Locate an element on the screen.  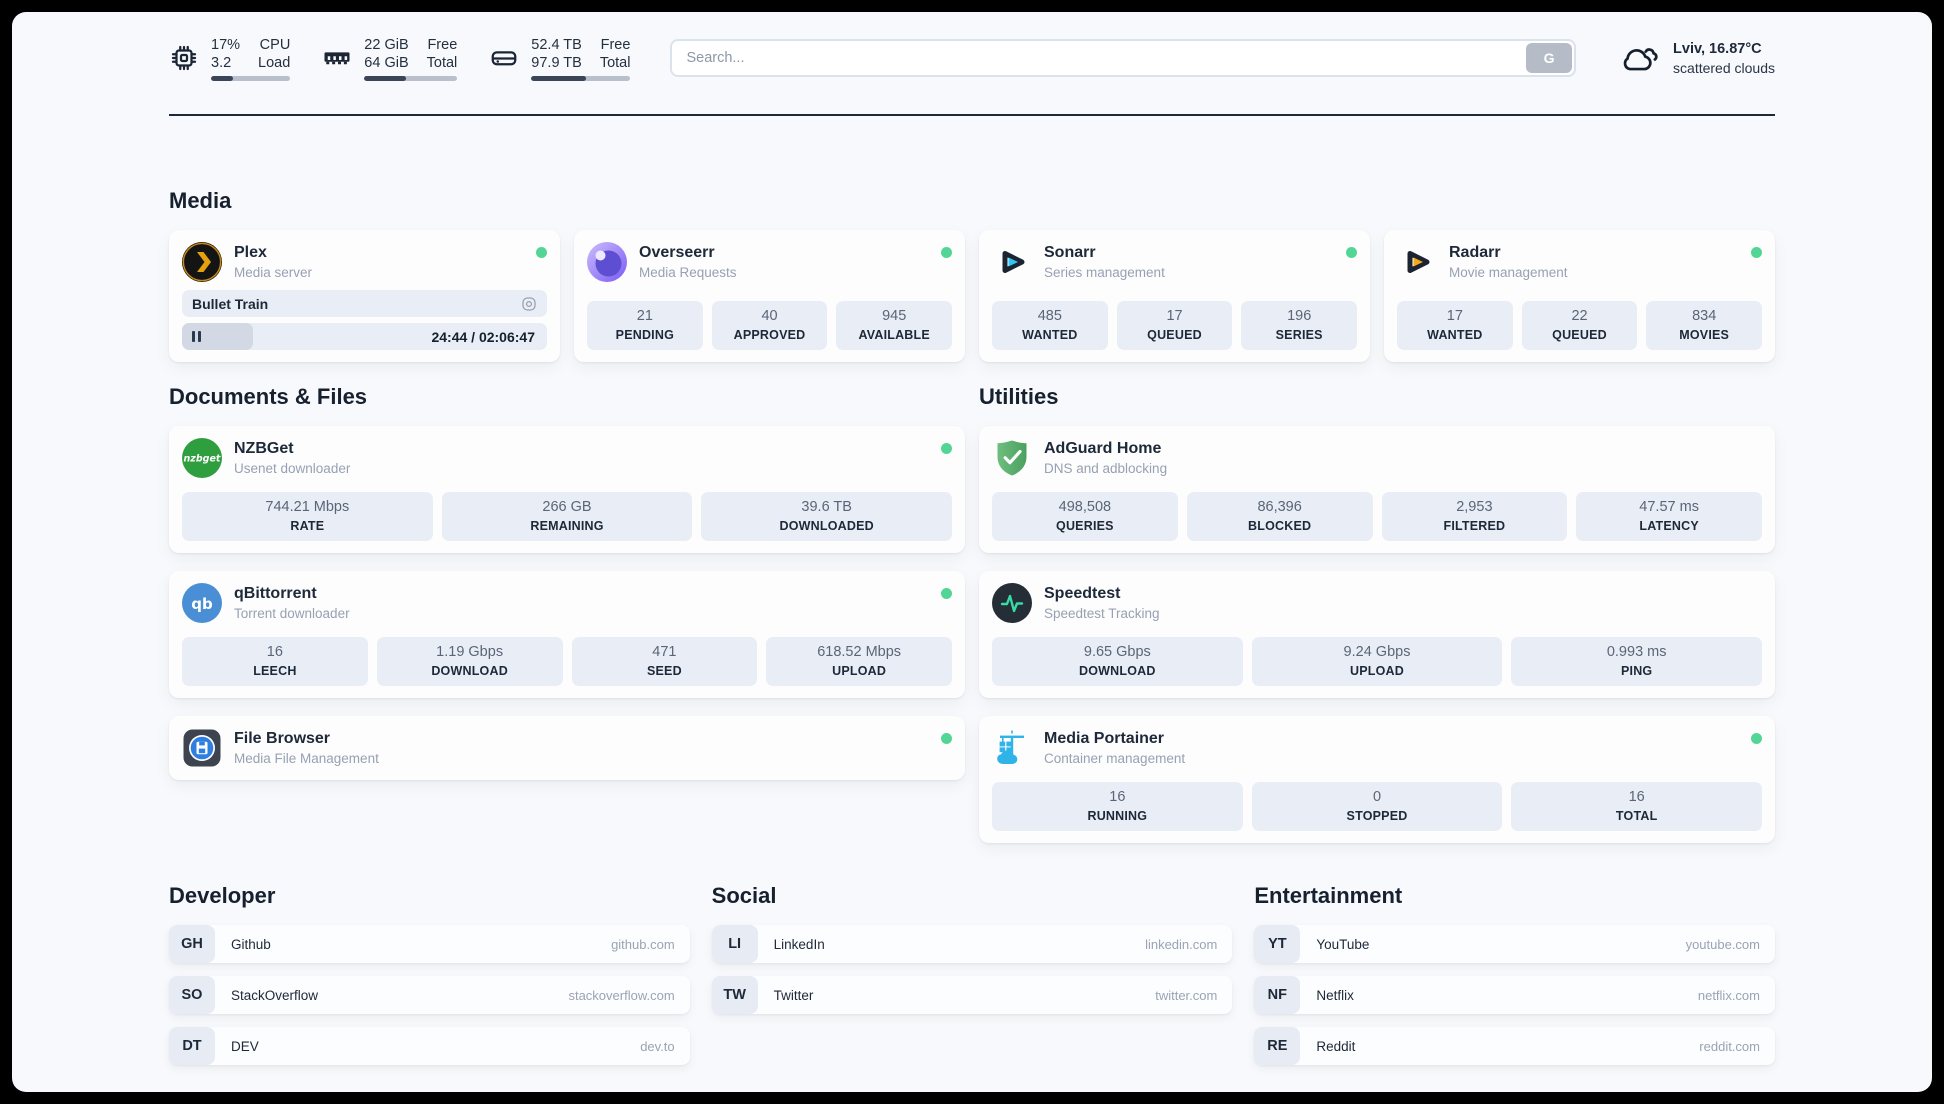
portainer-icon is located at coordinates (1012, 748).